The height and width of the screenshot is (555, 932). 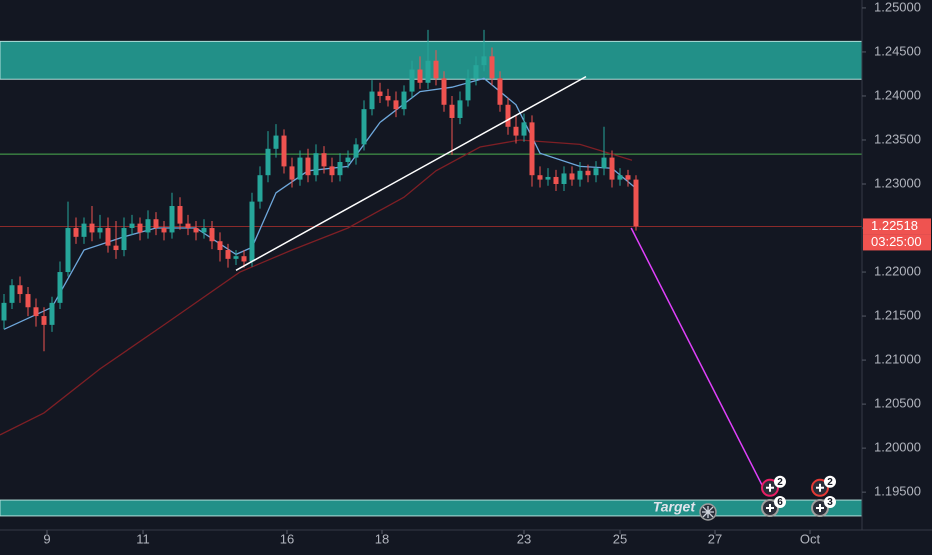 What do you see at coordinates (620, 538) in the screenshot?
I see `x-tick-label: 25` at bounding box center [620, 538].